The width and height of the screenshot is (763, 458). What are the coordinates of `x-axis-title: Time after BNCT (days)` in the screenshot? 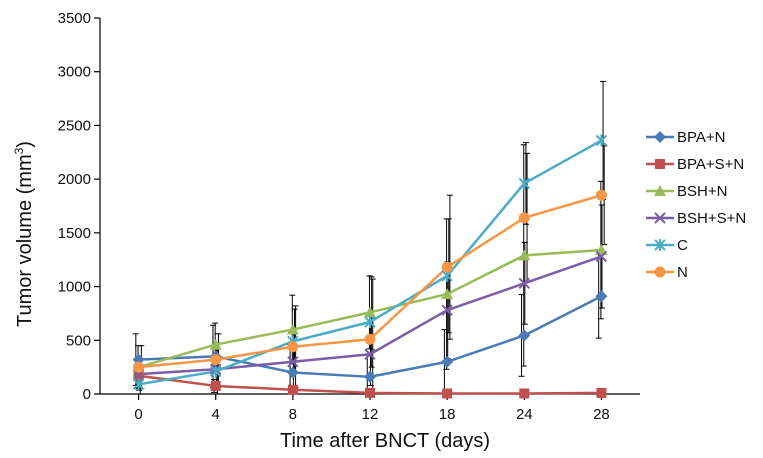 It's located at (385, 441).